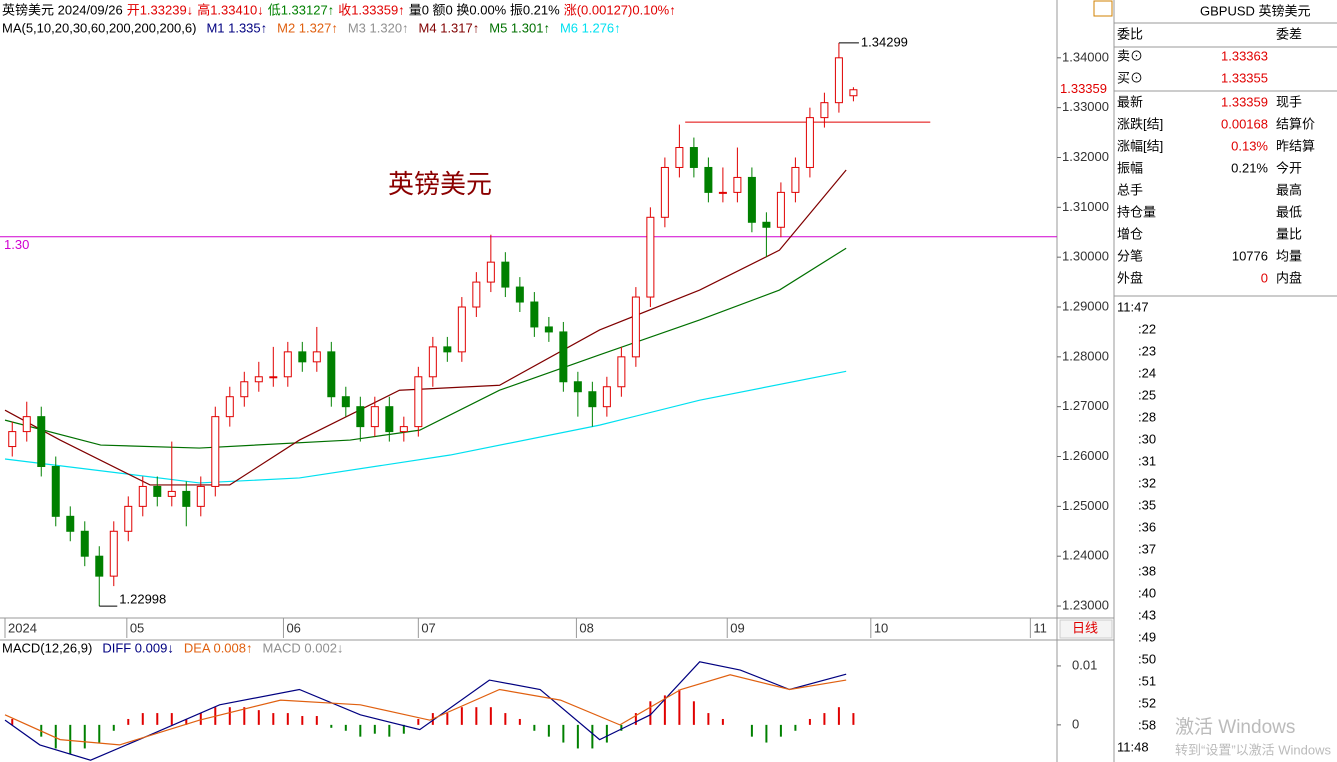 Image resolution: width=1337 pixels, height=762 pixels. What do you see at coordinates (1147, 702) in the screenshot?
I see `tick-time: :52` at bounding box center [1147, 702].